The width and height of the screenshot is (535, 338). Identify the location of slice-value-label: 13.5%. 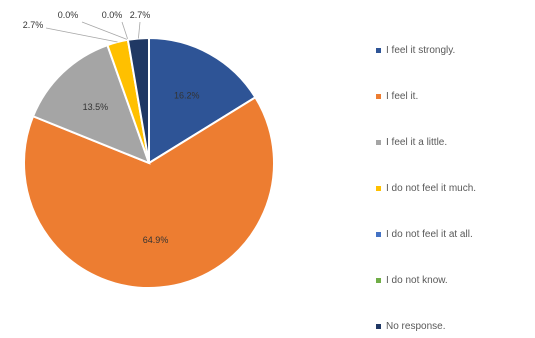
(96, 107).